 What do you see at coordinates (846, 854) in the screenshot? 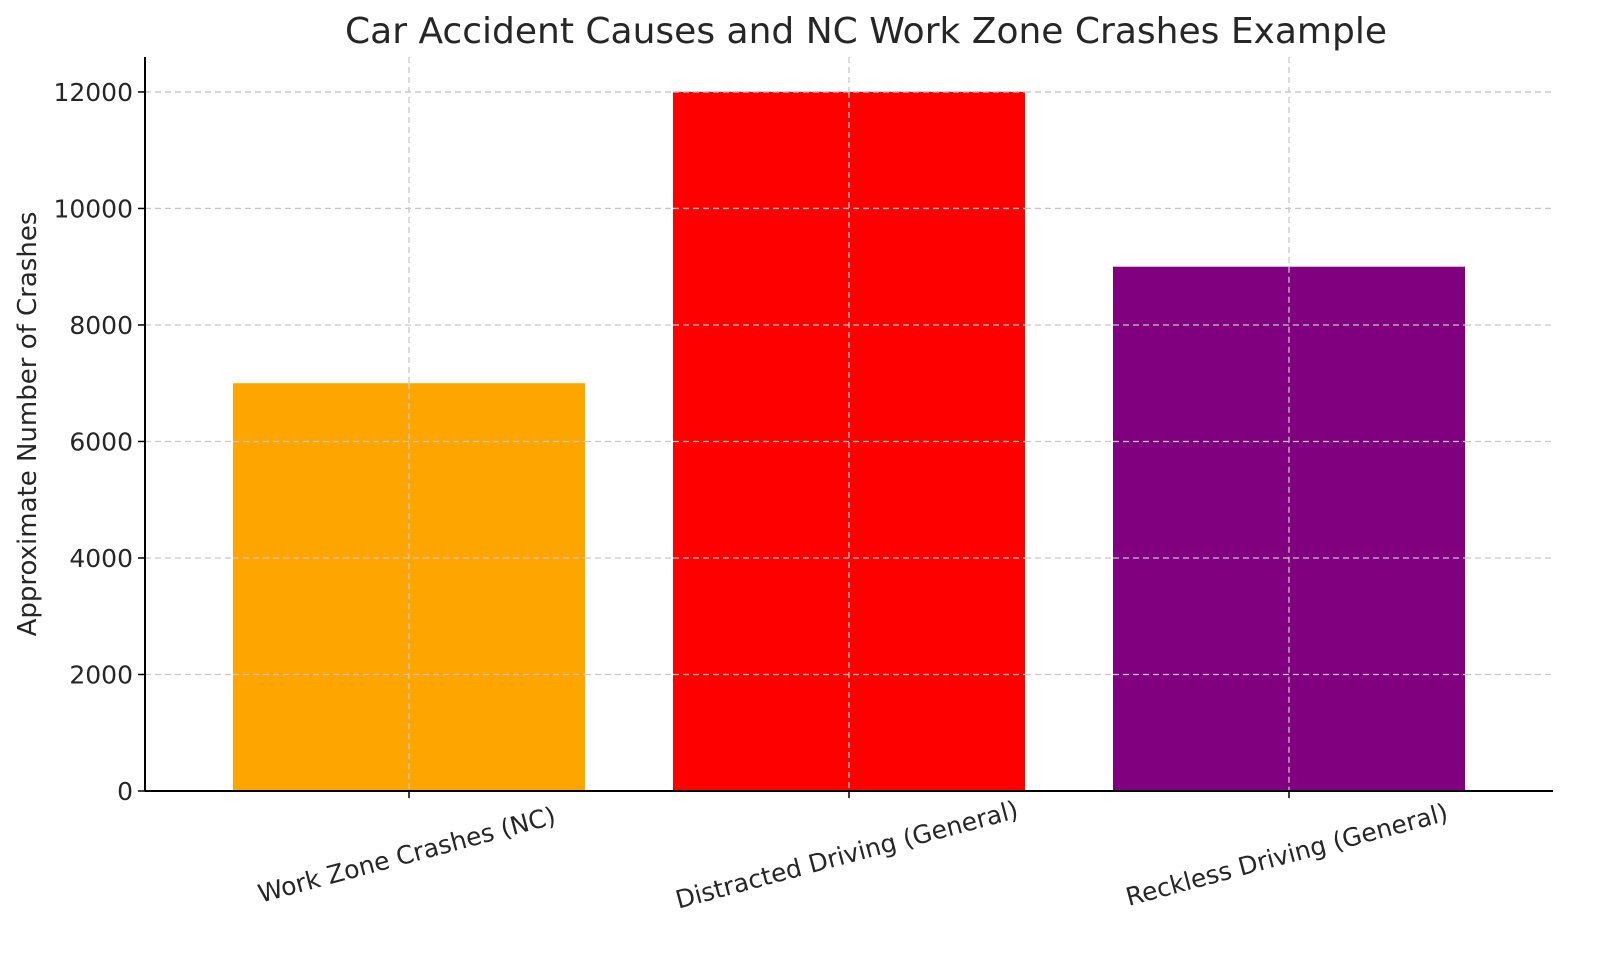
I see `x-tick-label: Distracted Driving (General)` at bounding box center [846, 854].